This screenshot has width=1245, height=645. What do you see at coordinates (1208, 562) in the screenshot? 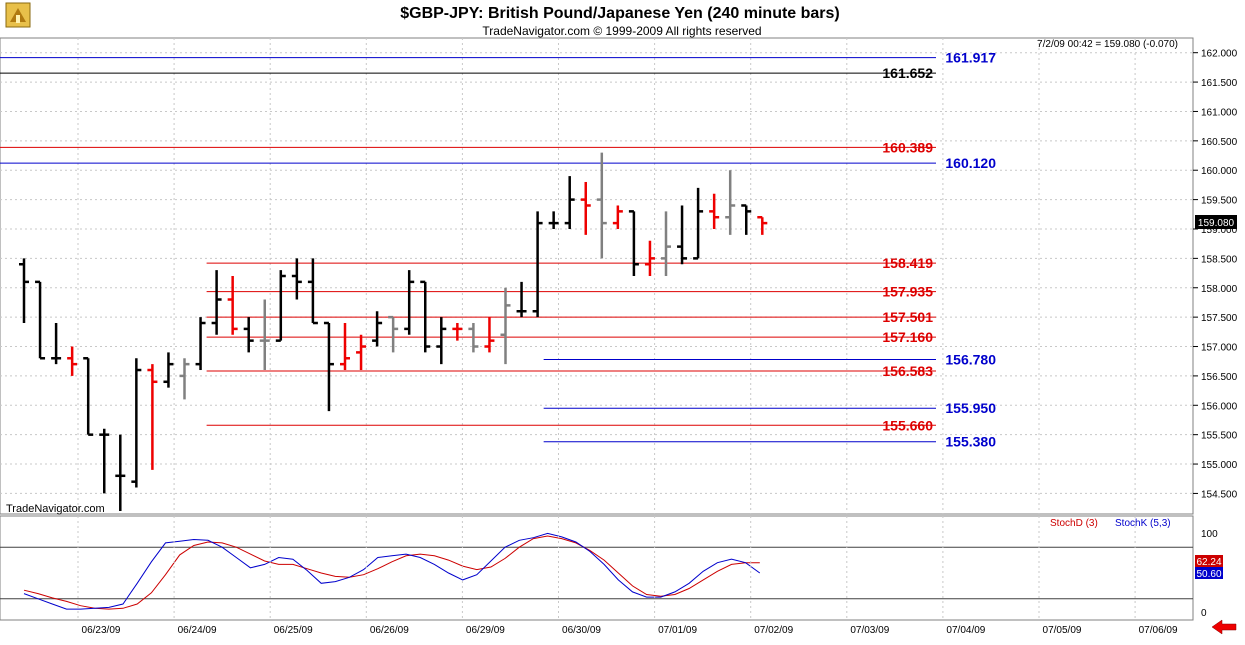
I see `stoch-d-value: 62.24` at bounding box center [1208, 562].